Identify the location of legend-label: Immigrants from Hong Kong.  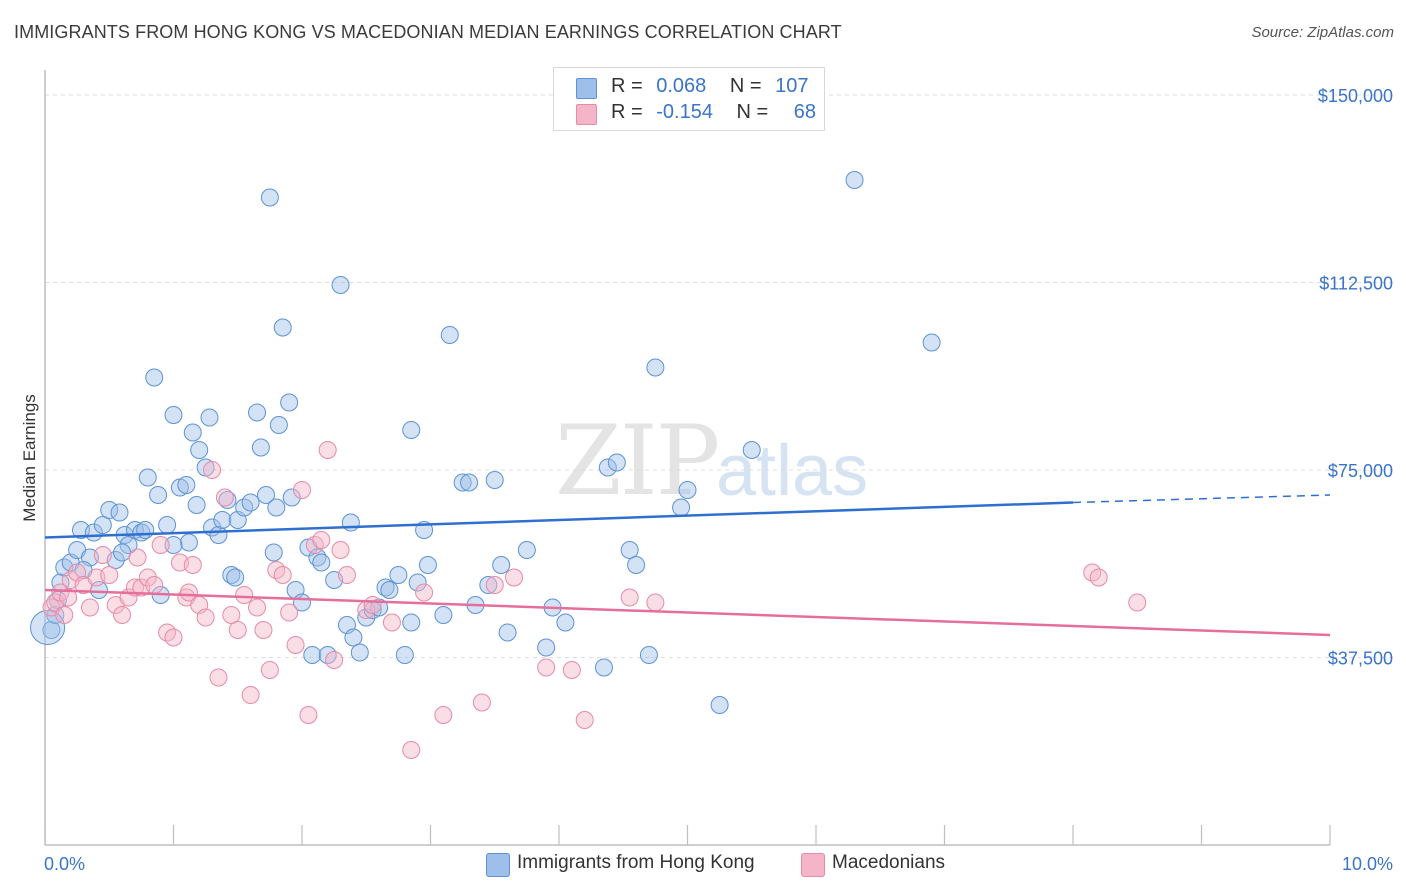
(636, 862).